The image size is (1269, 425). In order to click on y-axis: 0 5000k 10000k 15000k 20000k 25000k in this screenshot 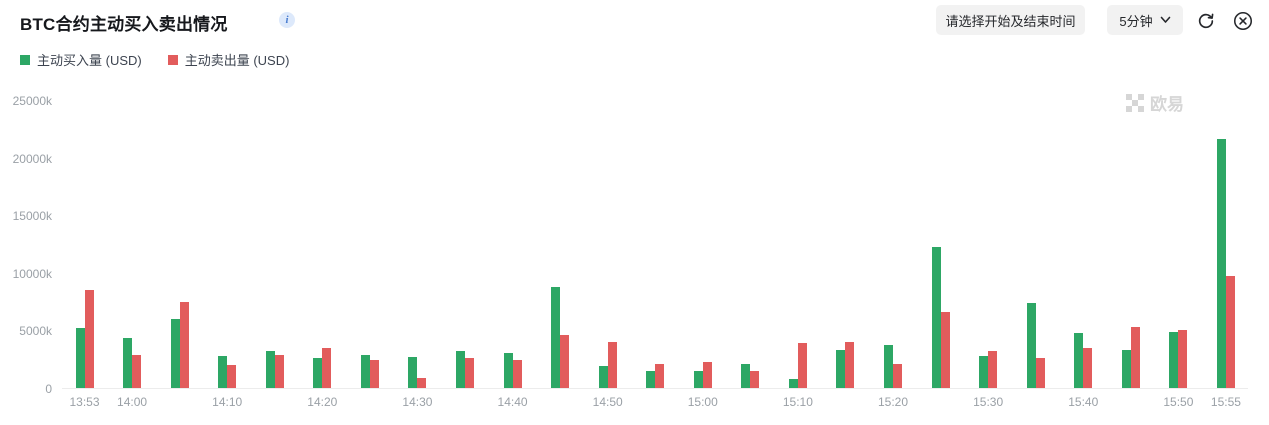, I will do `click(27, 245)`.